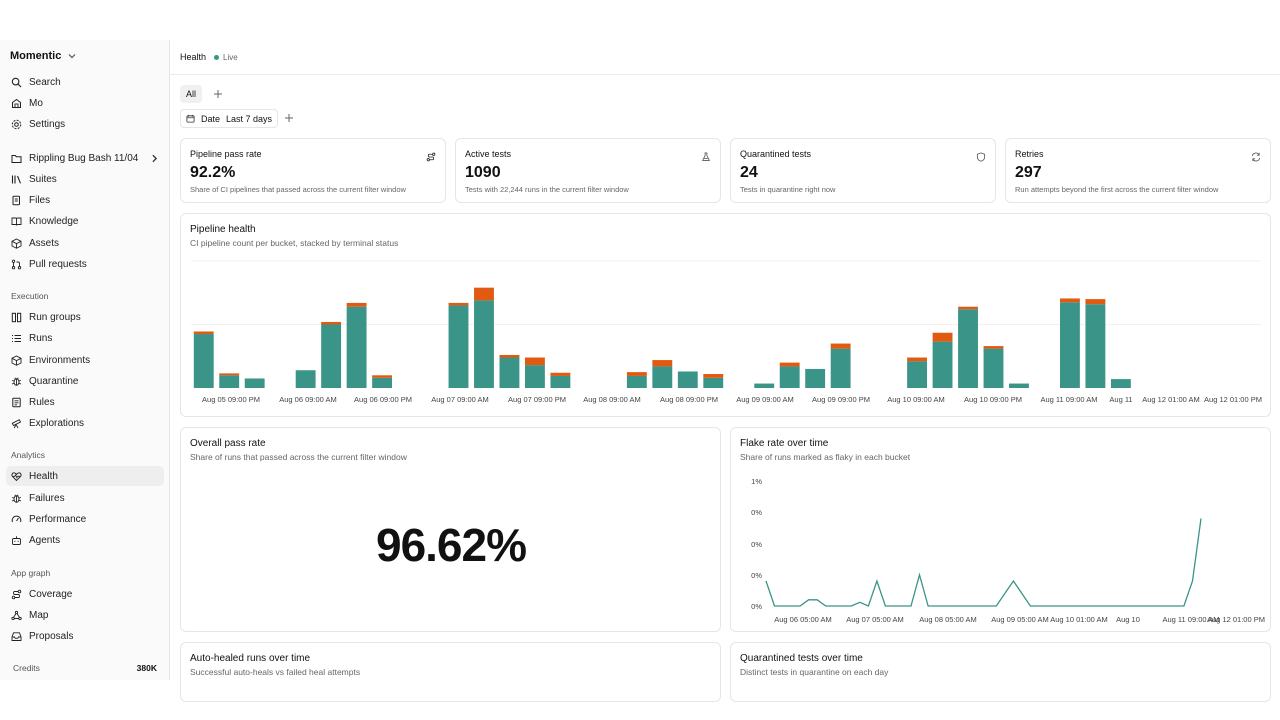 Image resolution: width=1280 pixels, height=720 pixels. I want to click on sidebar-item-files: Files, so click(85, 200).